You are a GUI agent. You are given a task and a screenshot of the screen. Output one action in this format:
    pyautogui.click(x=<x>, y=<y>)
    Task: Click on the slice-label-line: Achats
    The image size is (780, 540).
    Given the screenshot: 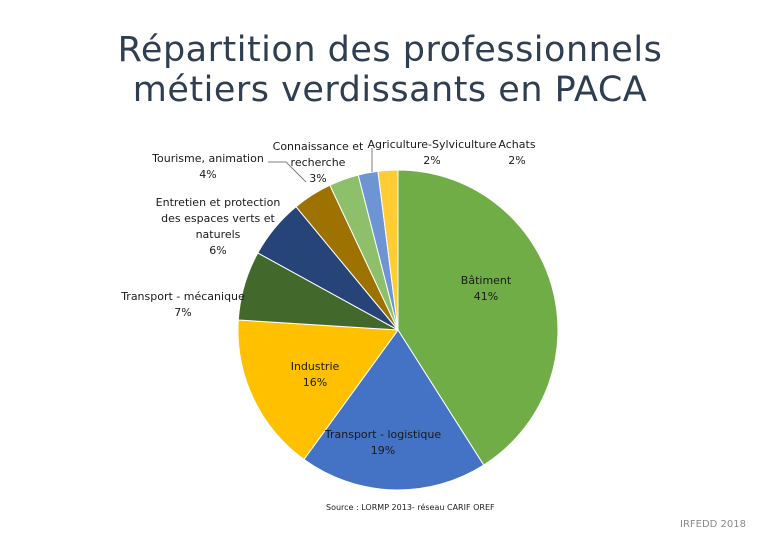 What is the action you would take?
    pyautogui.click(x=516, y=144)
    